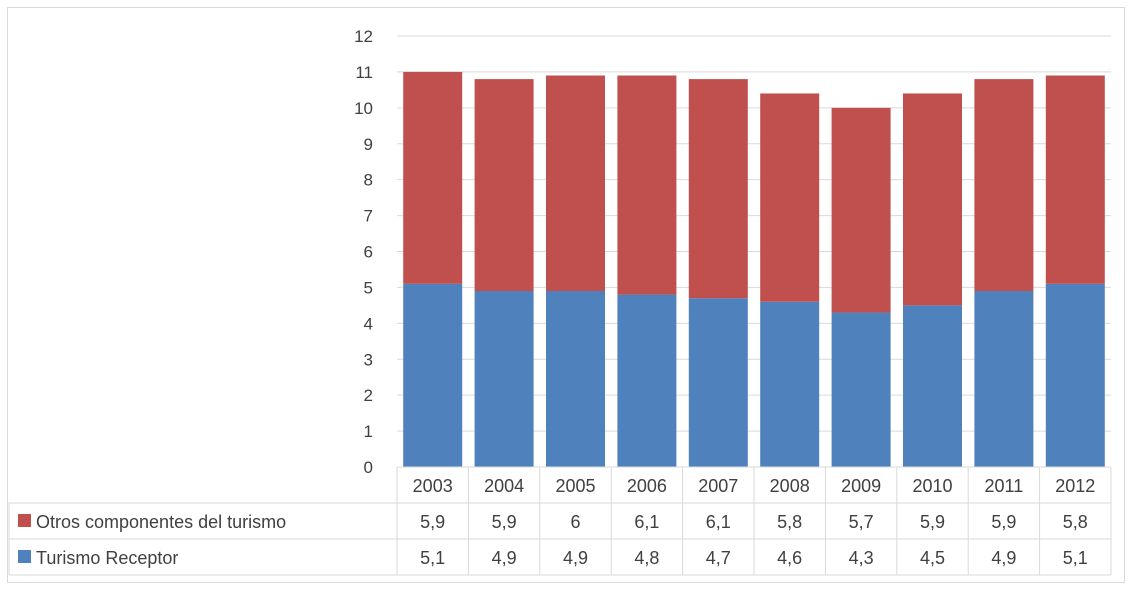 The image size is (1132, 590). Describe the element at coordinates (861, 486) in the screenshot. I see `x-category-label: 2009` at that location.